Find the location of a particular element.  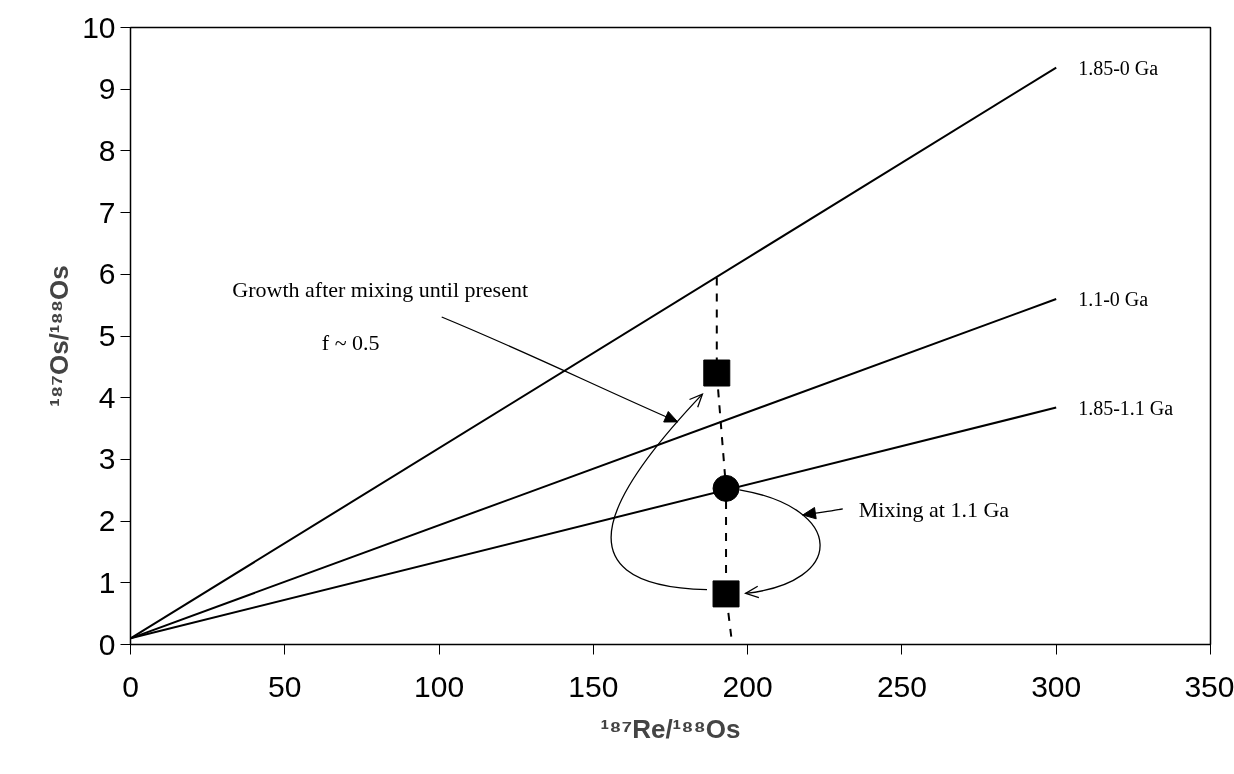

x-axis-title: ¹⁸⁷Re/¹⁸⁸Os is located at coordinates (670, 728).